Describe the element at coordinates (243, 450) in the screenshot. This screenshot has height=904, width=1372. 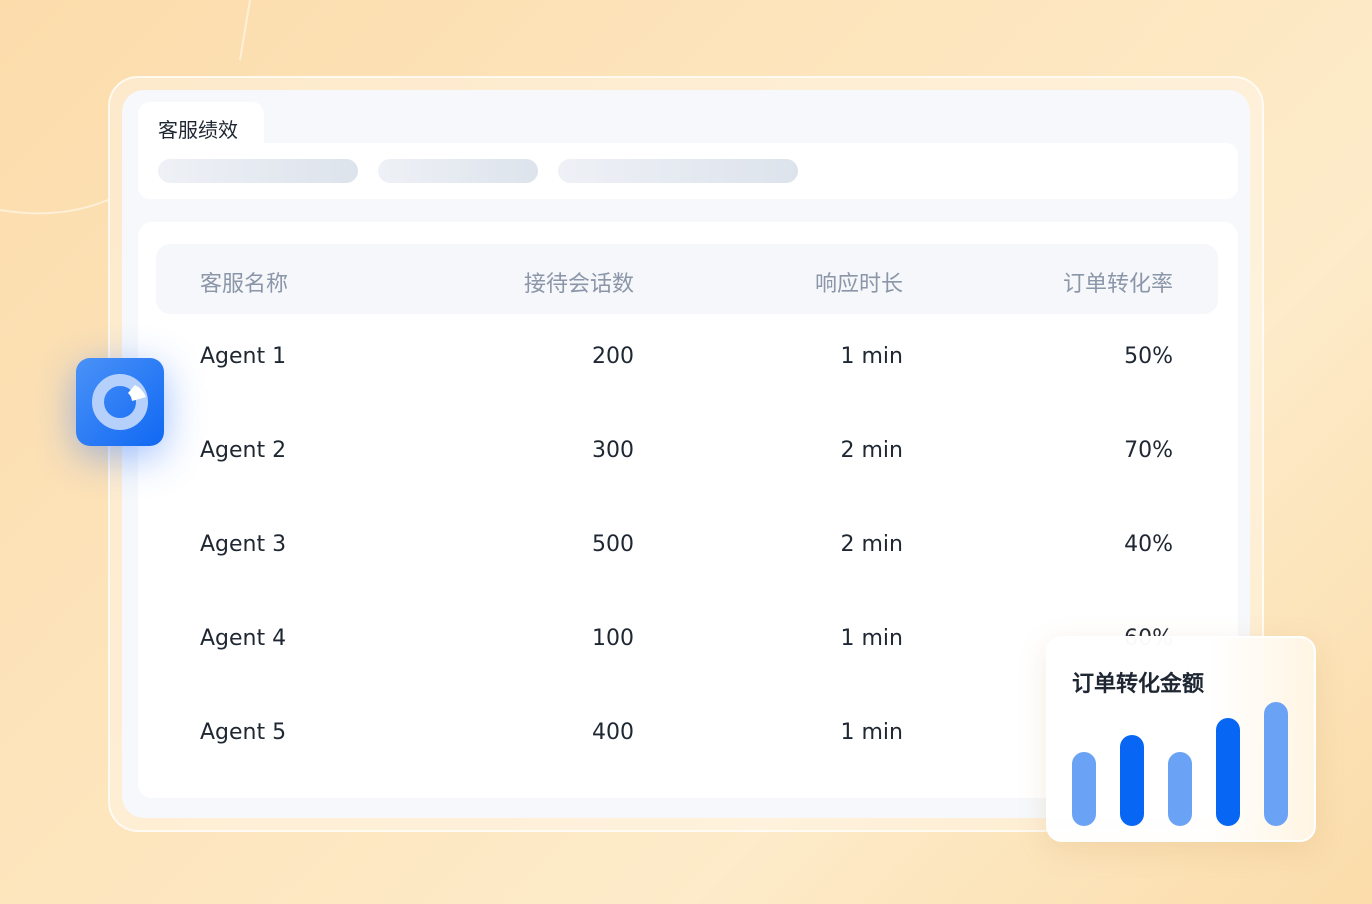
I see `table-cell: Agent 2` at that location.